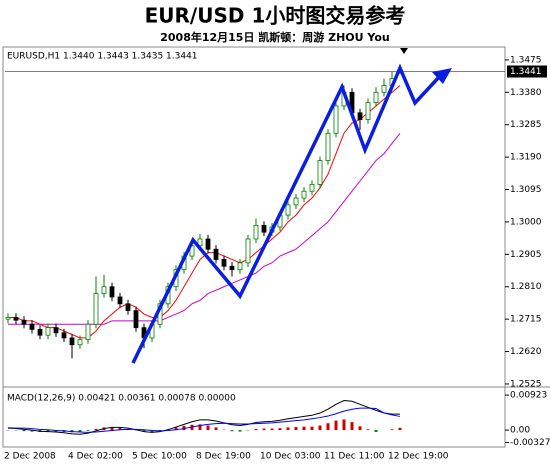 This screenshot has width=550, height=467. Describe the element at coordinates (442, 76) in the screenshot. I see `arrow-head` at that location.